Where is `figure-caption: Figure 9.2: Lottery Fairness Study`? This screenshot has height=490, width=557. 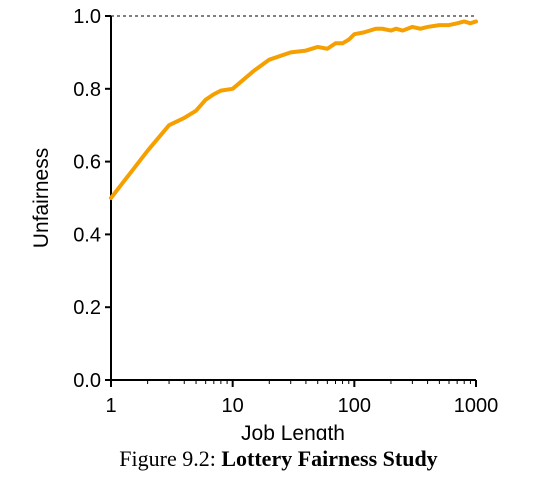 figure-caption: Figure 9.2: Lottery Fairness Study is located at coordinates (278, 459).